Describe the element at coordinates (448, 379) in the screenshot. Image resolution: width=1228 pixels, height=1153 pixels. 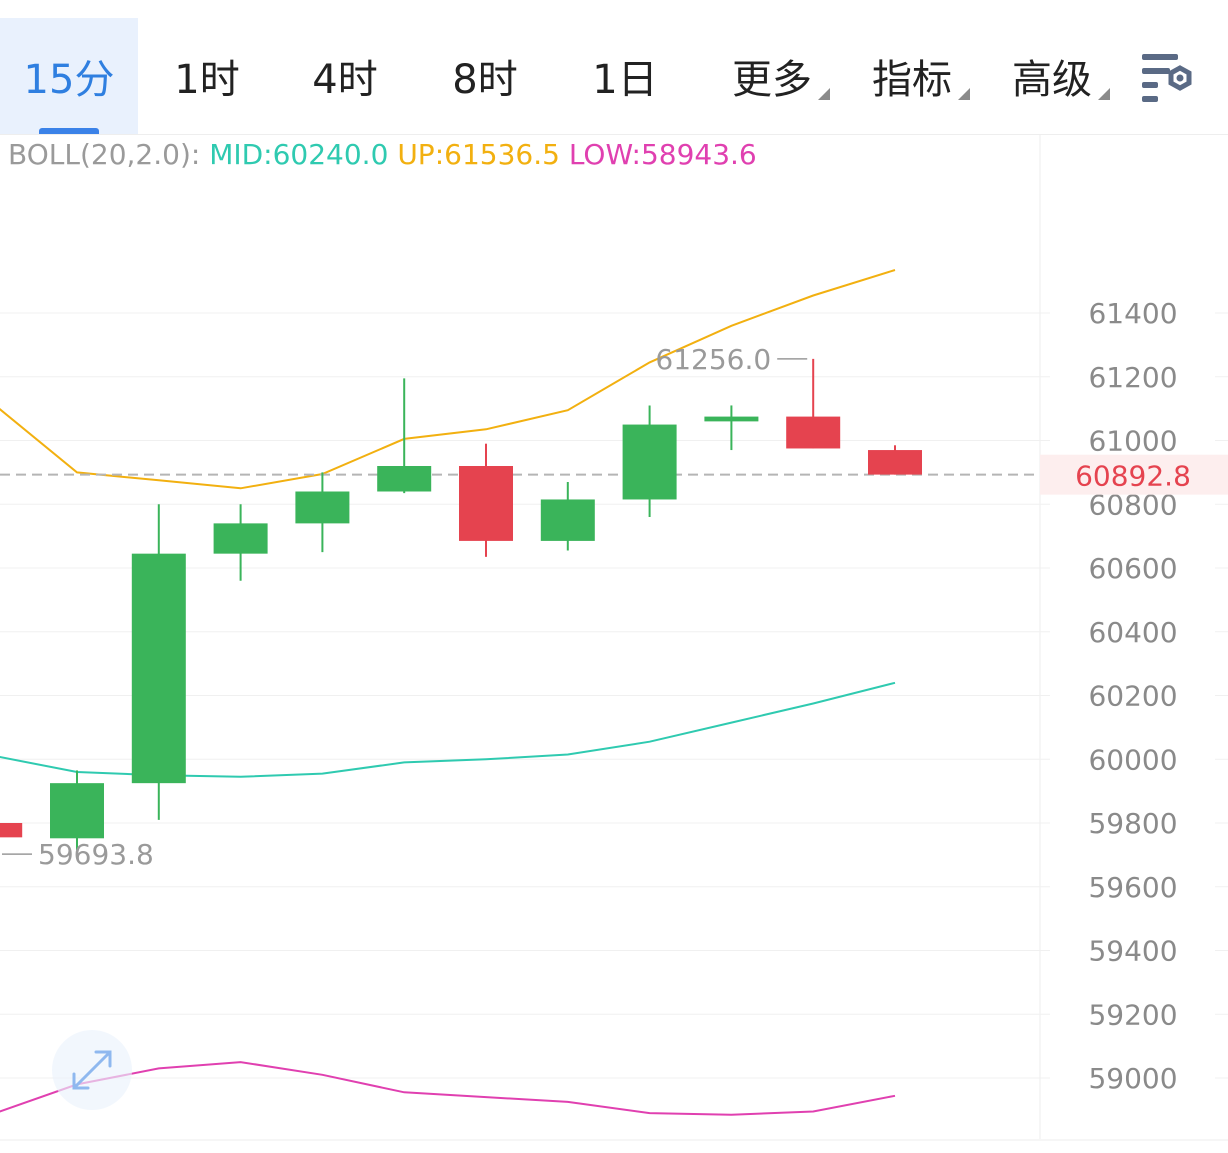
I see `boll-upper-line` at that location.